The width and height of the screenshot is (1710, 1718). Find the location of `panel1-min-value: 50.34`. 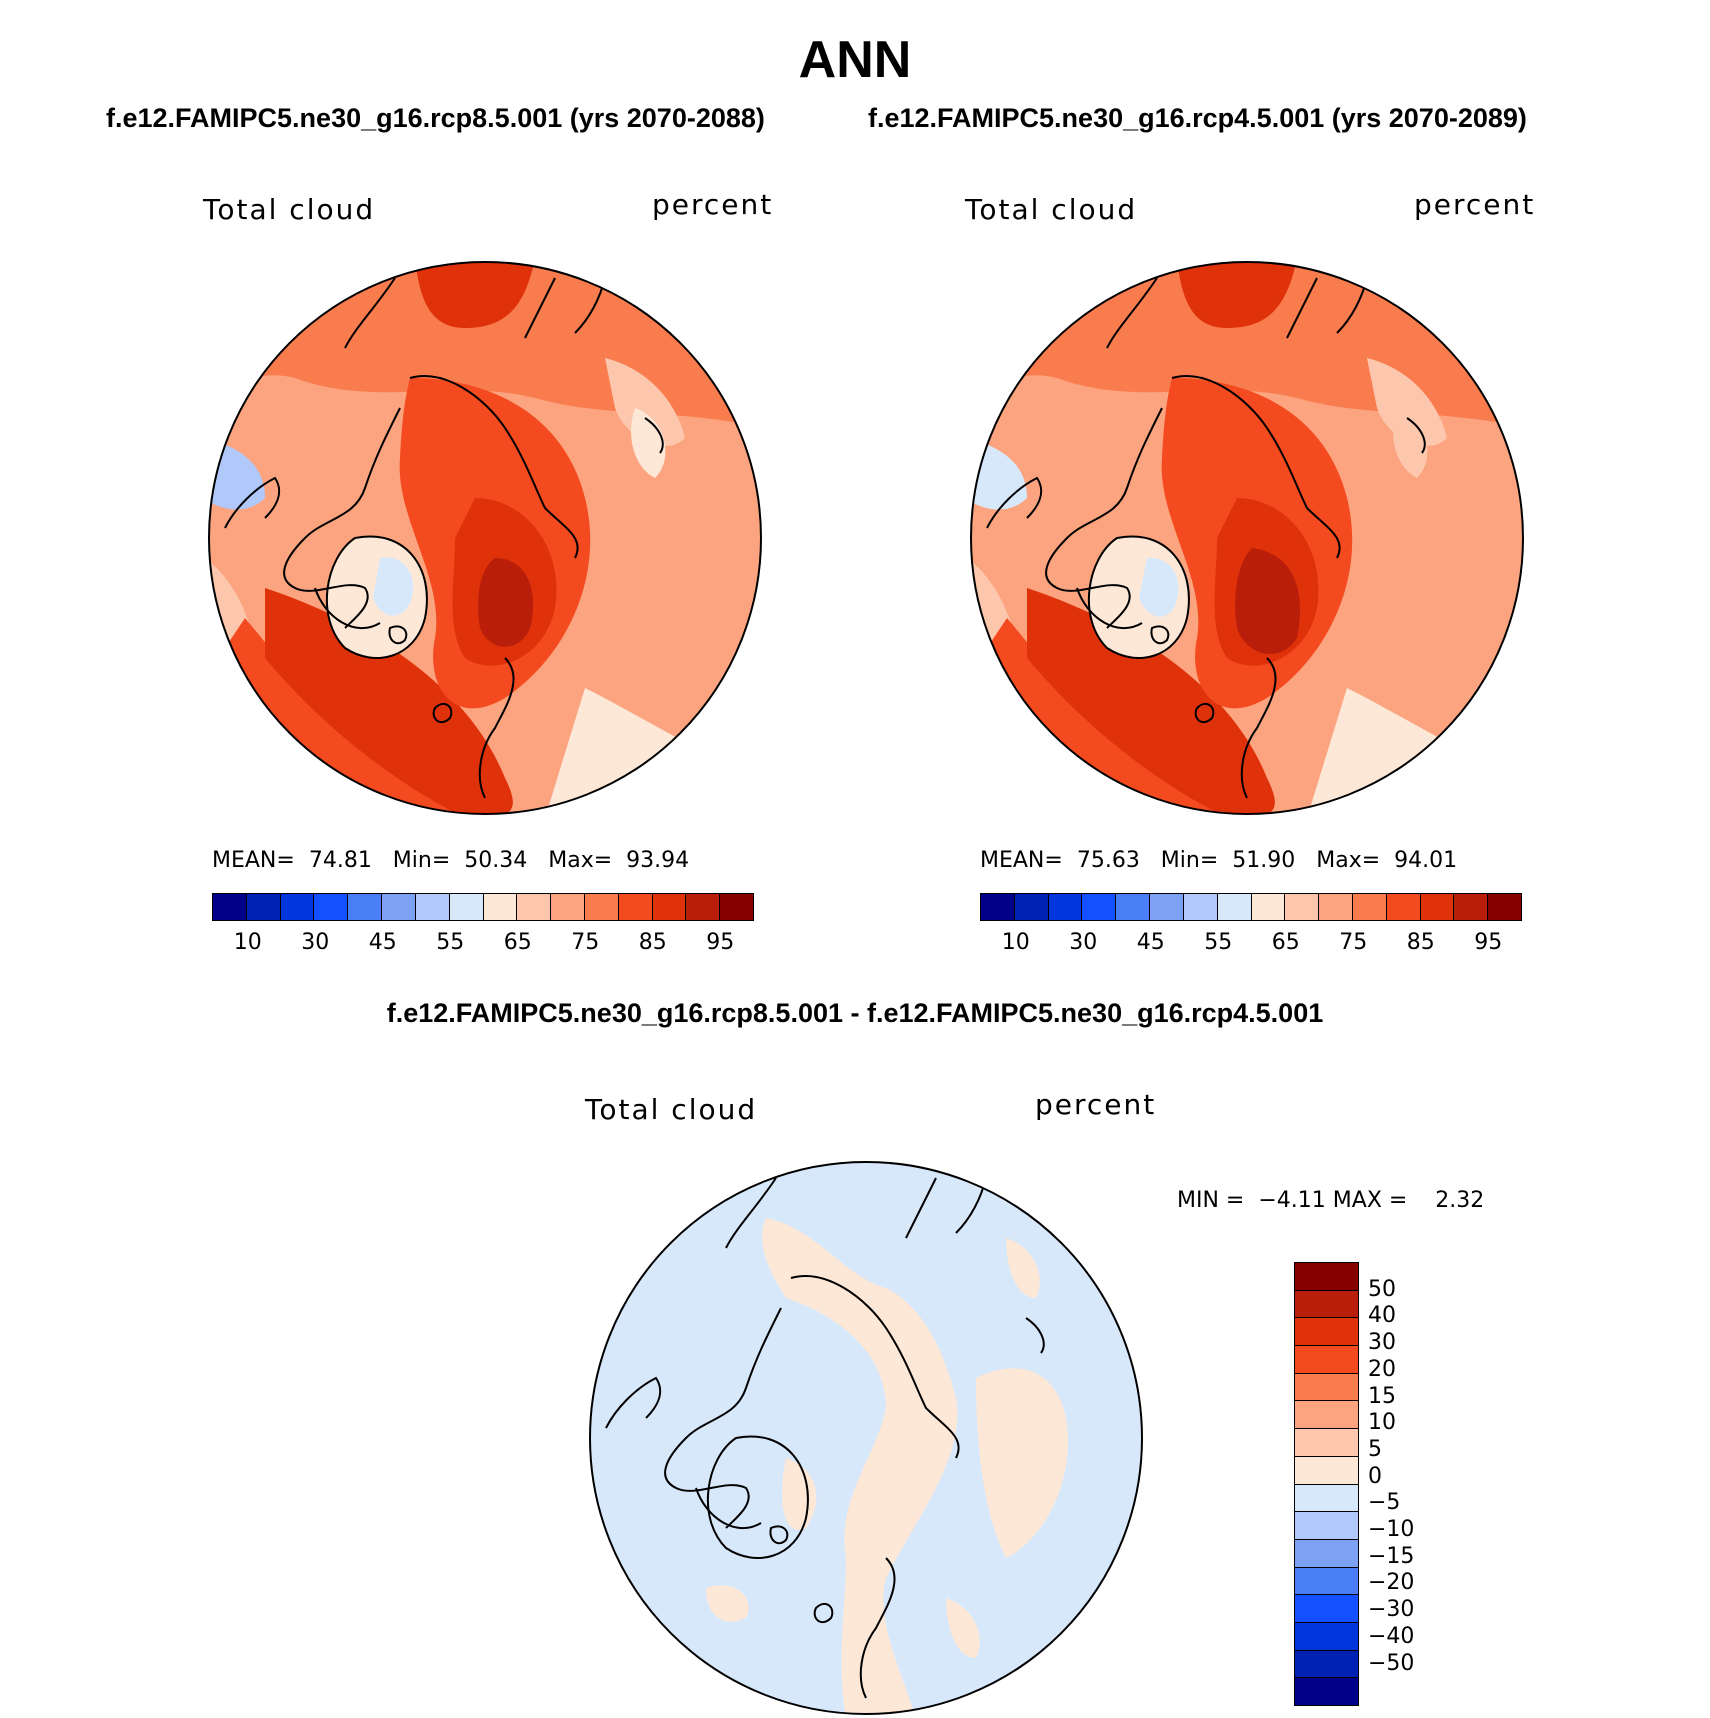

panel1-min-value: 50.34 is located at coordinates (496, 860).